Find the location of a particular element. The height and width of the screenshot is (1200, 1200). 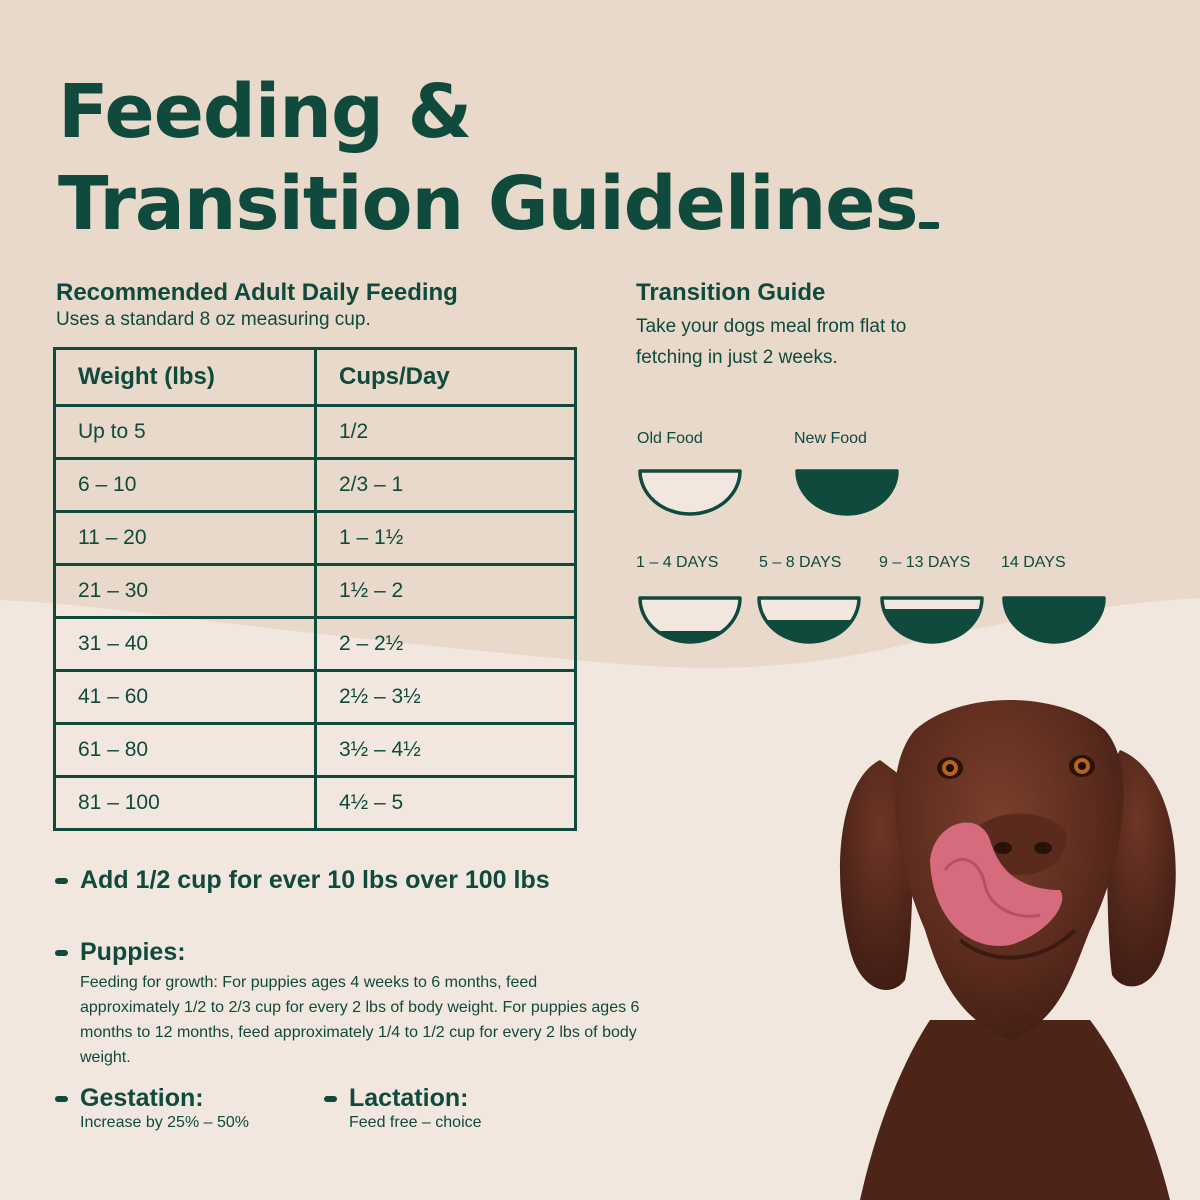

extra-feeding-note: Add 1/2 cup for ever 10 lbs over 100 lbs is located at coordinates (302, 880).